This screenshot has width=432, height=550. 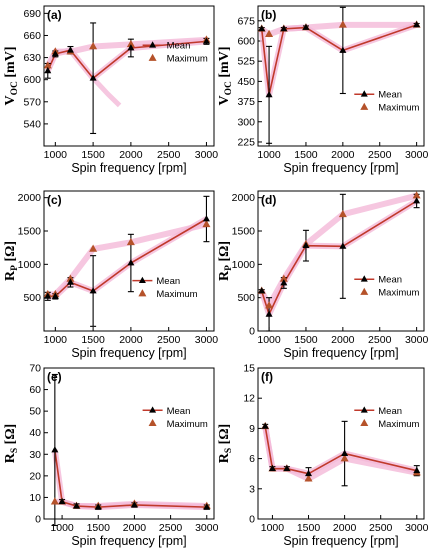 I want to click on y-tick-label: 690, so click(x=32, y=14).